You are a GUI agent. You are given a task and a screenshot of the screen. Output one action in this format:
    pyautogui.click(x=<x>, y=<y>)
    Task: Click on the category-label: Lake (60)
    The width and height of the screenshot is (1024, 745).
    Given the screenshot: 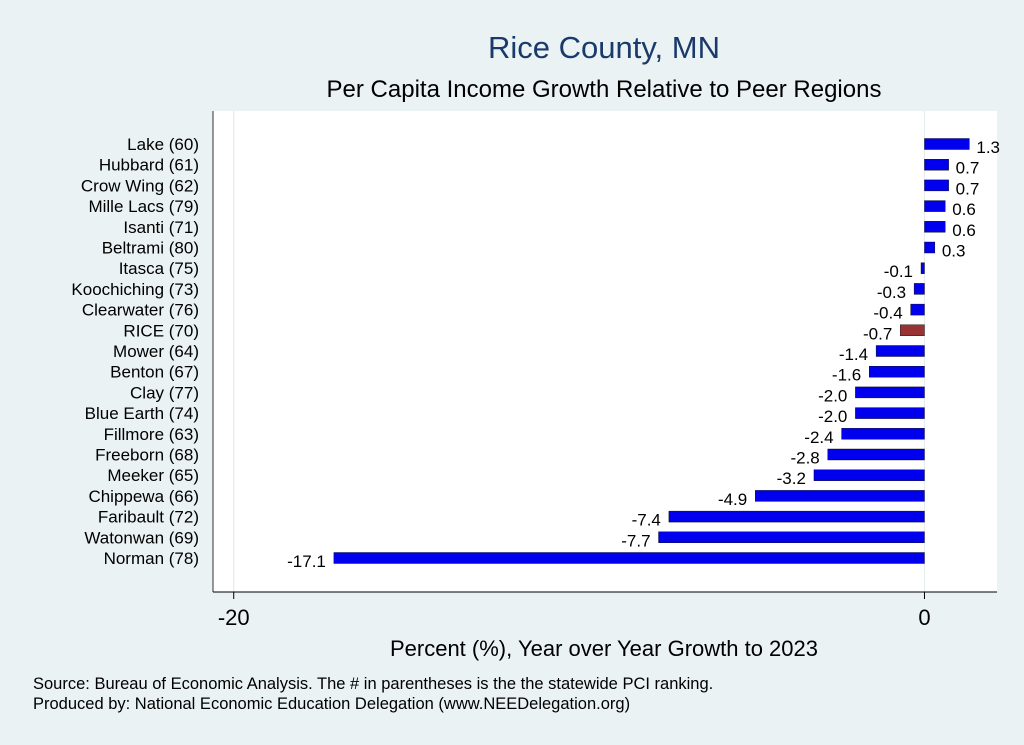 What is the action you would take?
    pyautogui.click(x=163, y=144)
    